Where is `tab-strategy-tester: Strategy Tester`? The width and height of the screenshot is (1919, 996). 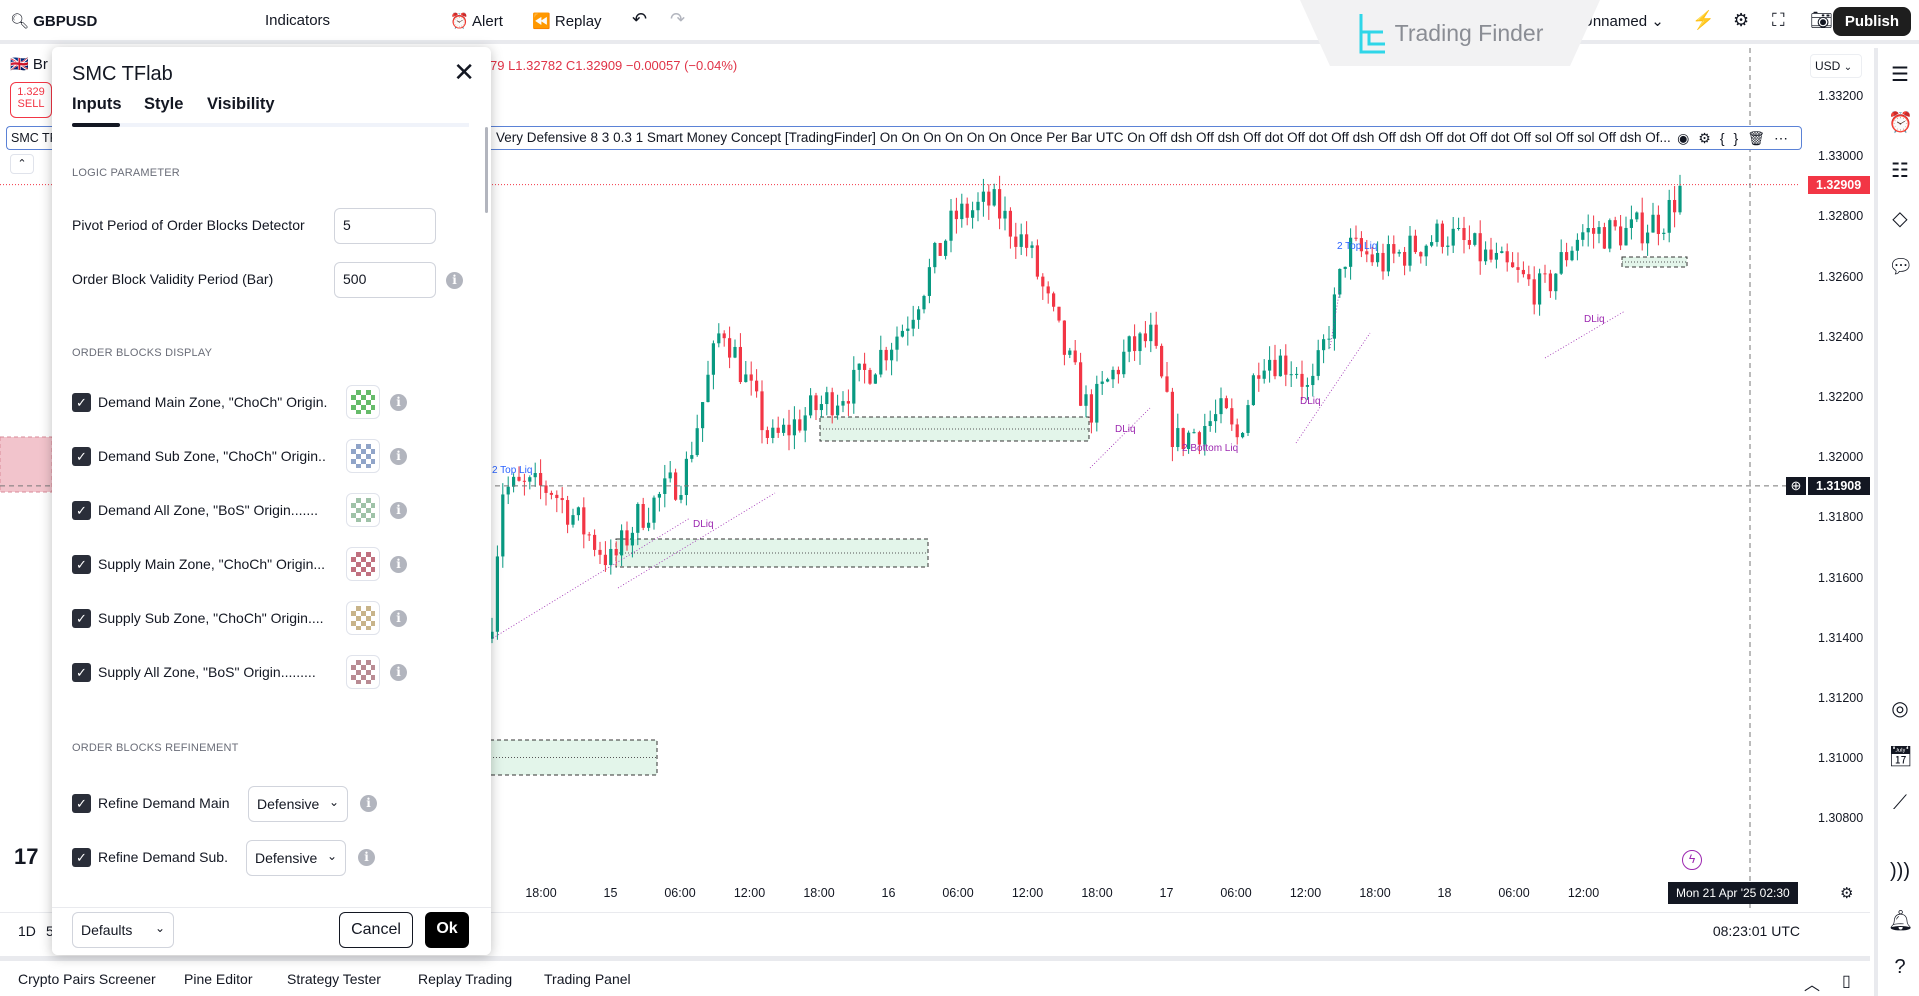
tab-strategy-tester: Strategy Tester is located at coordinates (334, 979).